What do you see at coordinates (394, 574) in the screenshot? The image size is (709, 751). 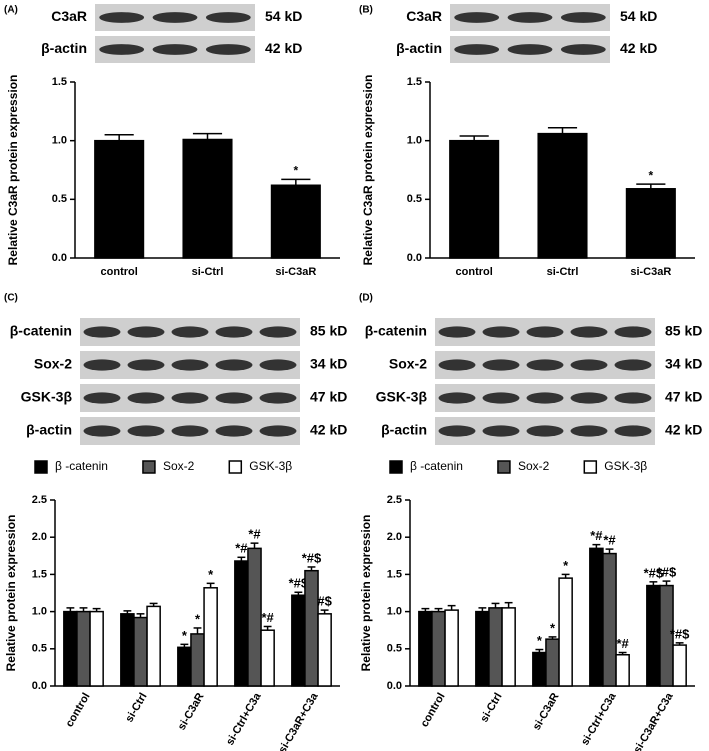 I see `y-tick-label: 1.5` at bounding box center [394, 574].